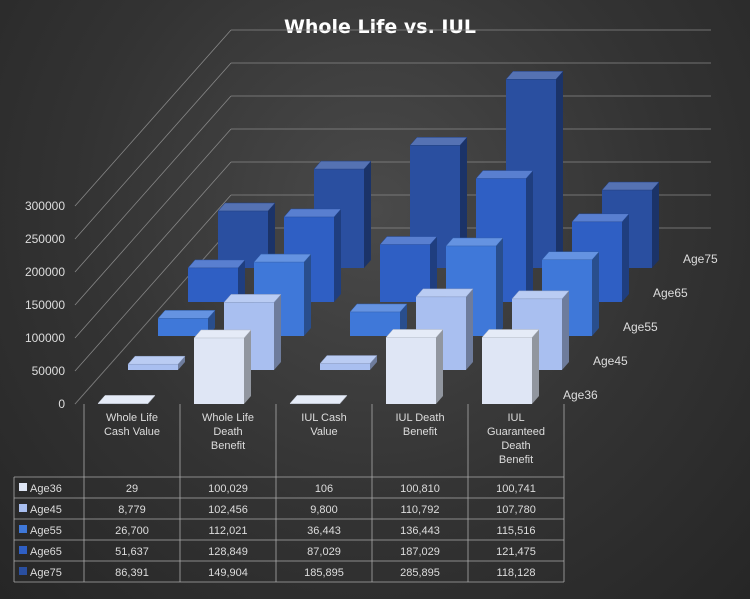  I want to click on table-cell: 285,895, so click(420, 573).